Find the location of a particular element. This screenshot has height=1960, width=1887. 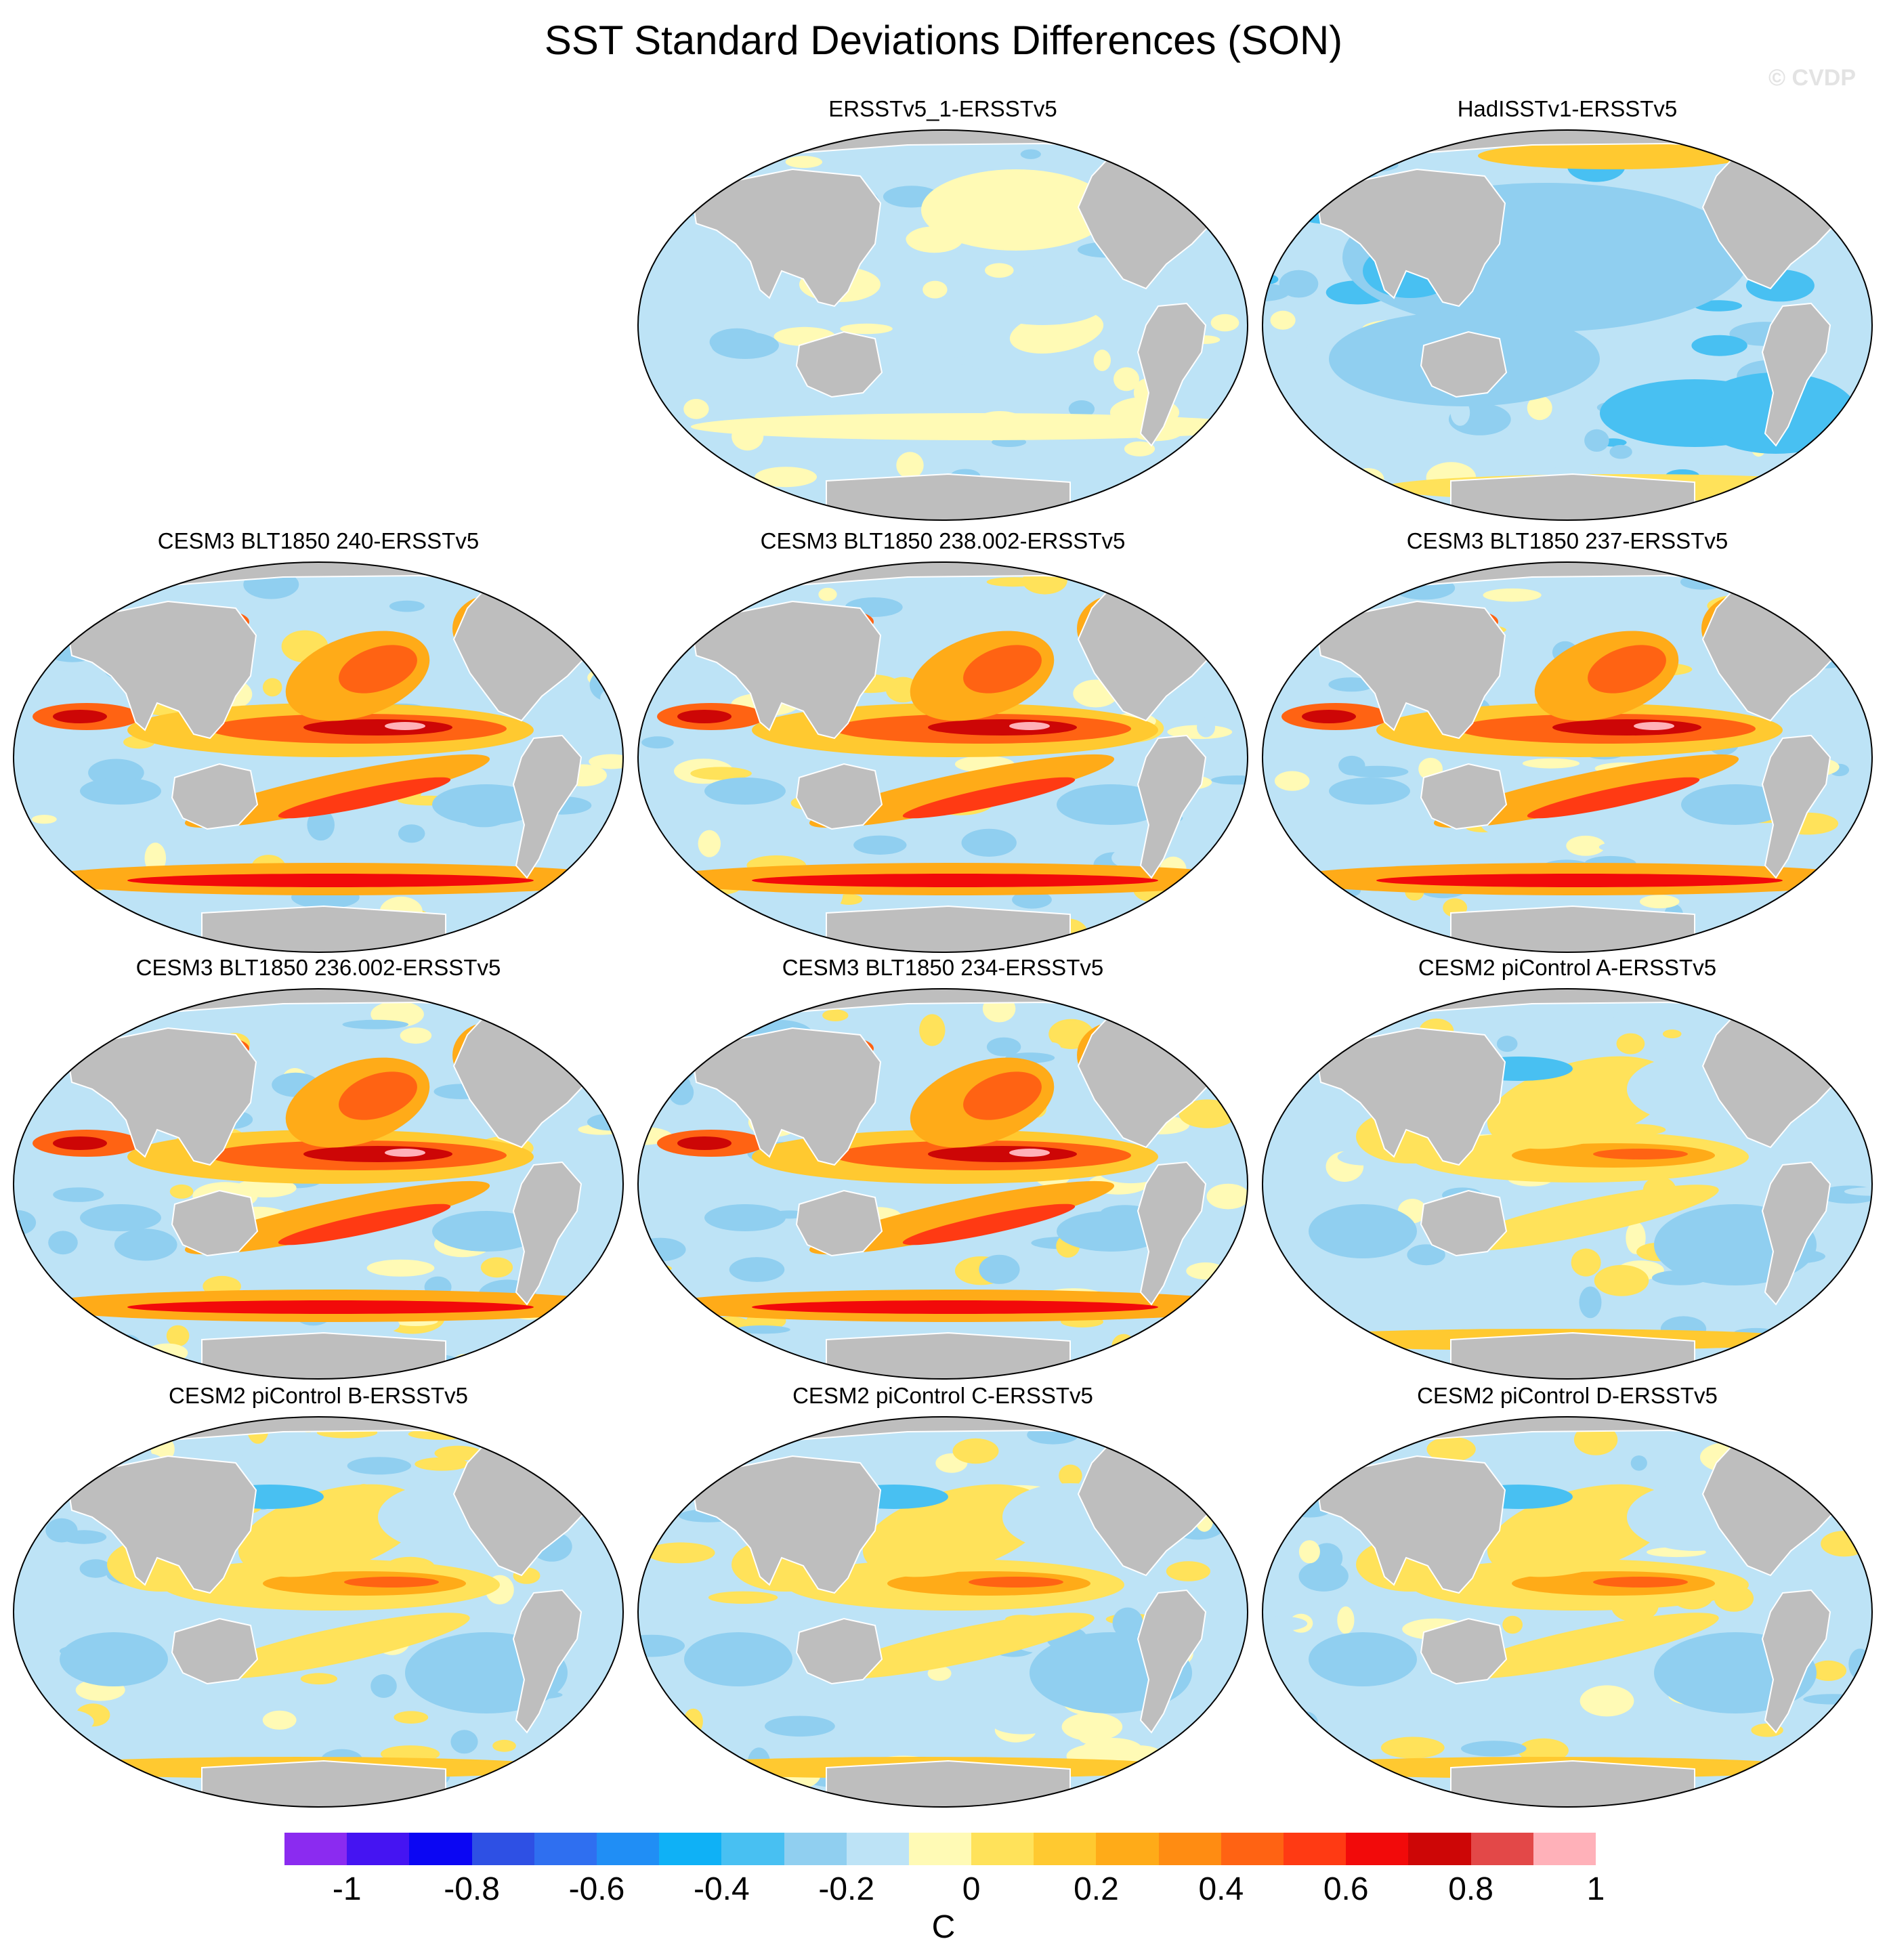

colorbar-tick-label: -0.4 is located at coordinates (722, 1889).